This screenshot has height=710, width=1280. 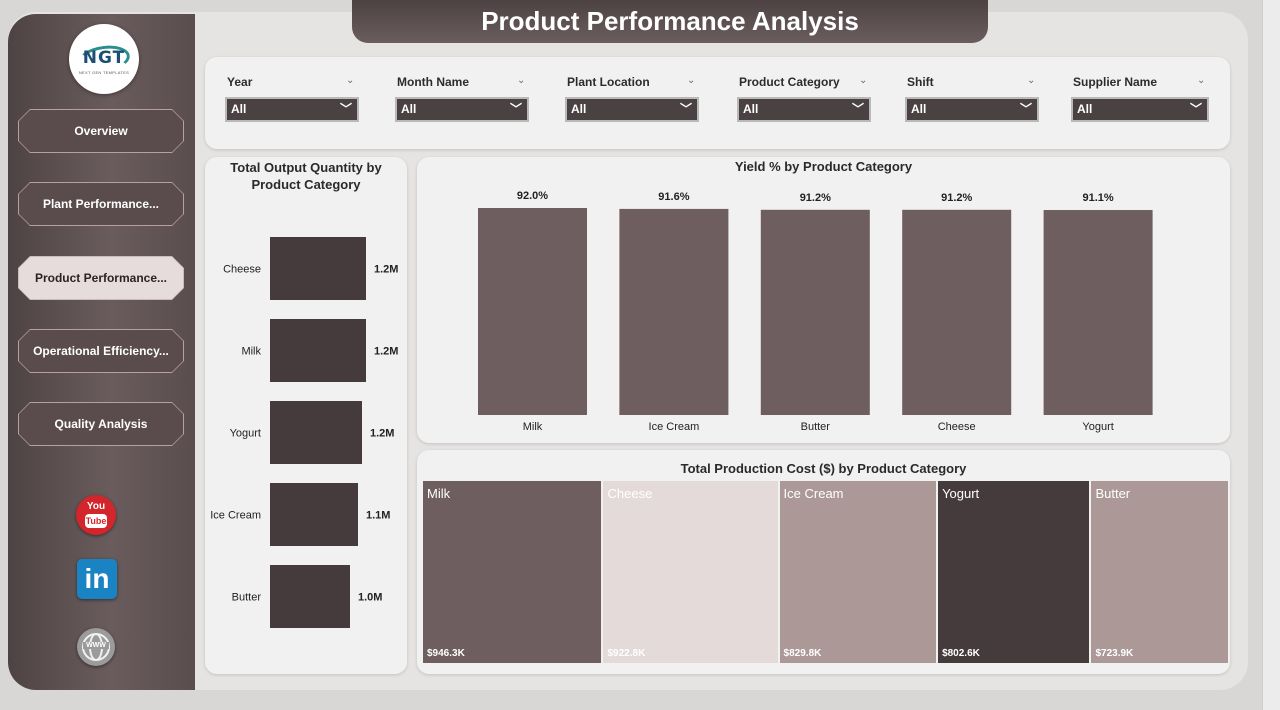 What do you see at coordinates (1271, 355) in the screenshot?
I see `window-scroll-edge` at bounding box center [1271, 355].